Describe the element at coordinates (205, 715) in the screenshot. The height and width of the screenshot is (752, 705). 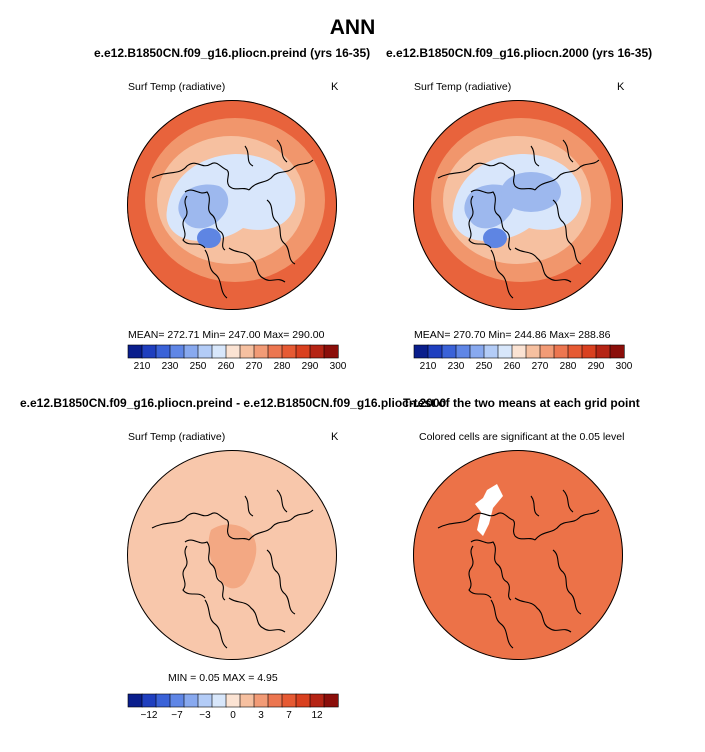
I see `colorbar-tick-label: −3` at that location.